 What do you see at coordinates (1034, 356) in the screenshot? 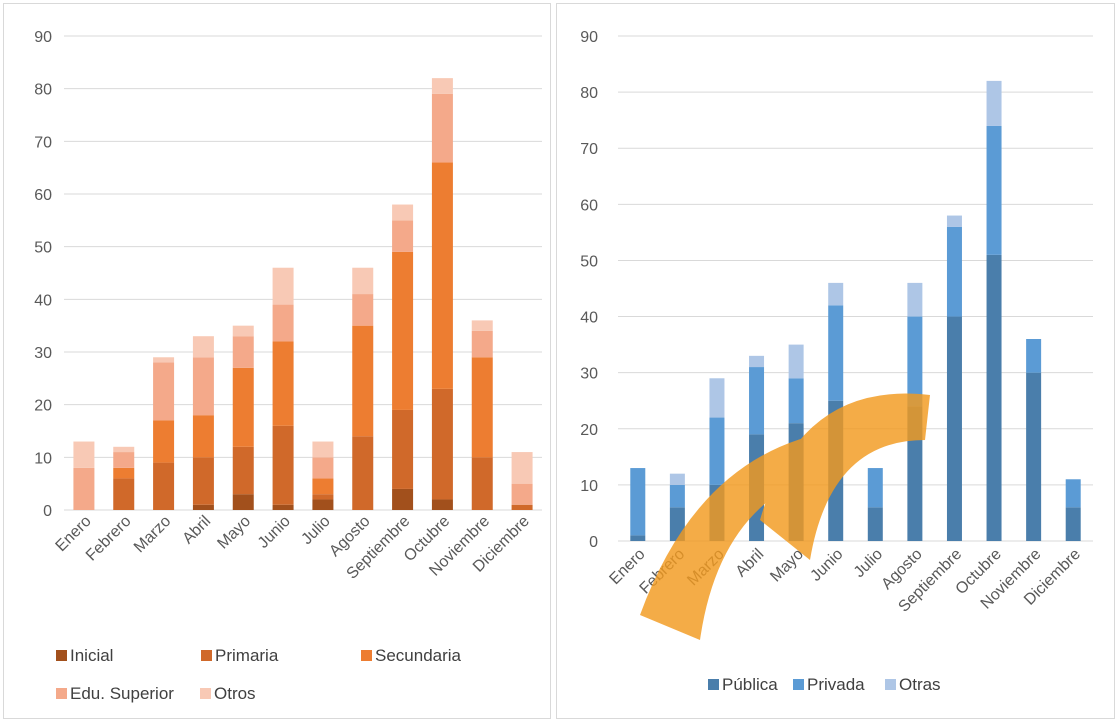
I see `bar-privada-noviembre` at bounding box center [1034, 356].